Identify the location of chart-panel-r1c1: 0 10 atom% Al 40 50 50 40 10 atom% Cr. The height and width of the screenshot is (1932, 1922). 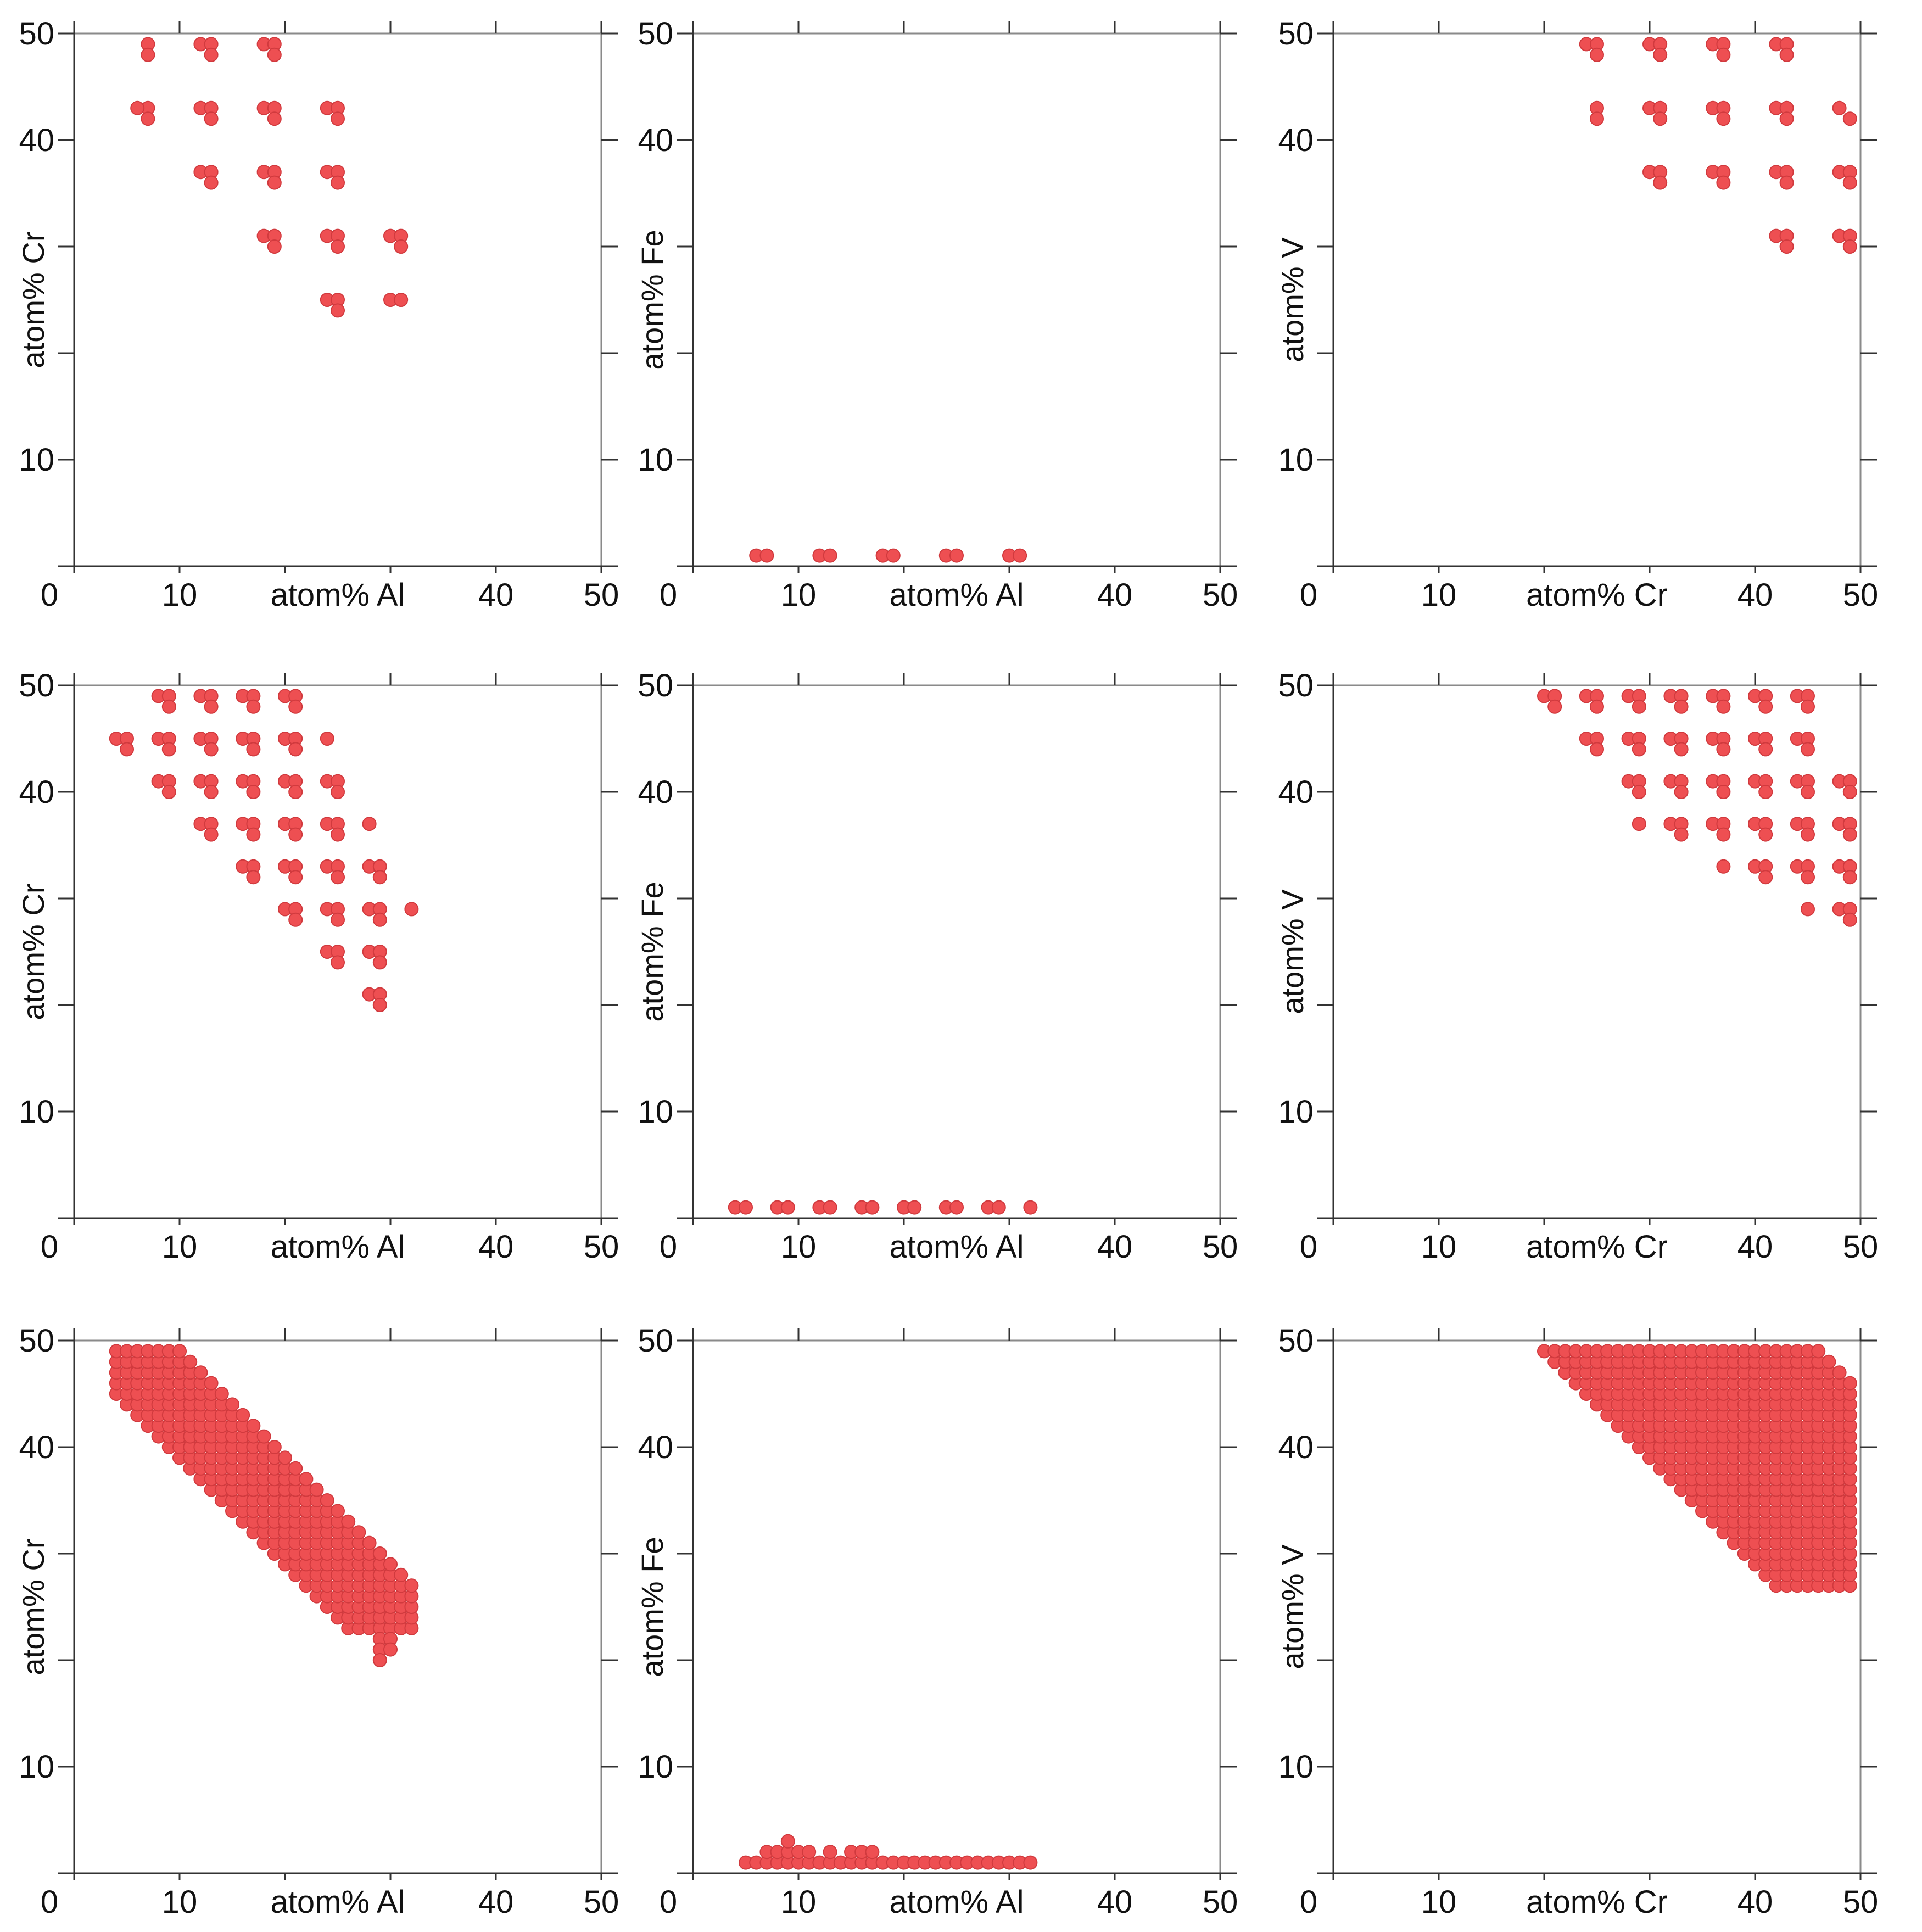
(317, 314).